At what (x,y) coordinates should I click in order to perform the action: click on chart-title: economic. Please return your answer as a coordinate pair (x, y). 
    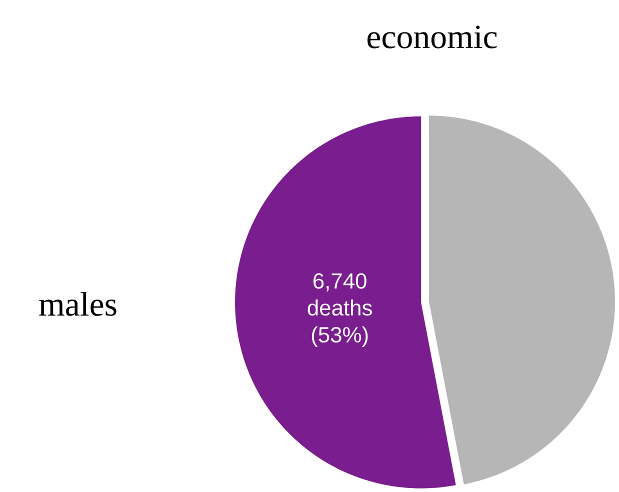
    Looking at the image, I should click on (432, 37).